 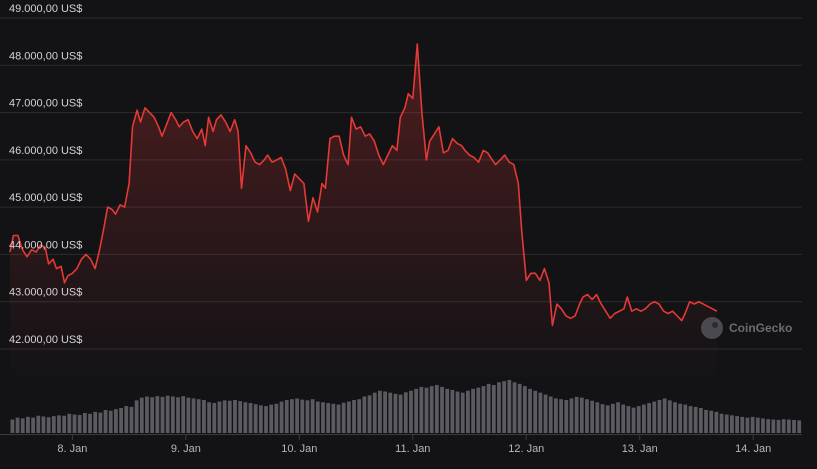 I want to click on y-tick-label: 46.000,00 US$, so click(x=45, y=151).